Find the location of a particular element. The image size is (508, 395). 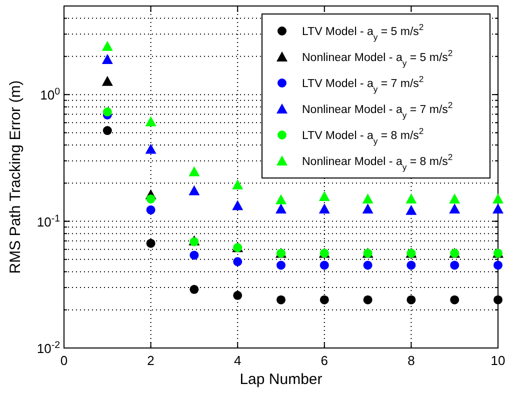

legend-label: Nonlinear Model - a$_{y}$ = 5 m/s$^{2}$ is located at coordinates (377, 58).